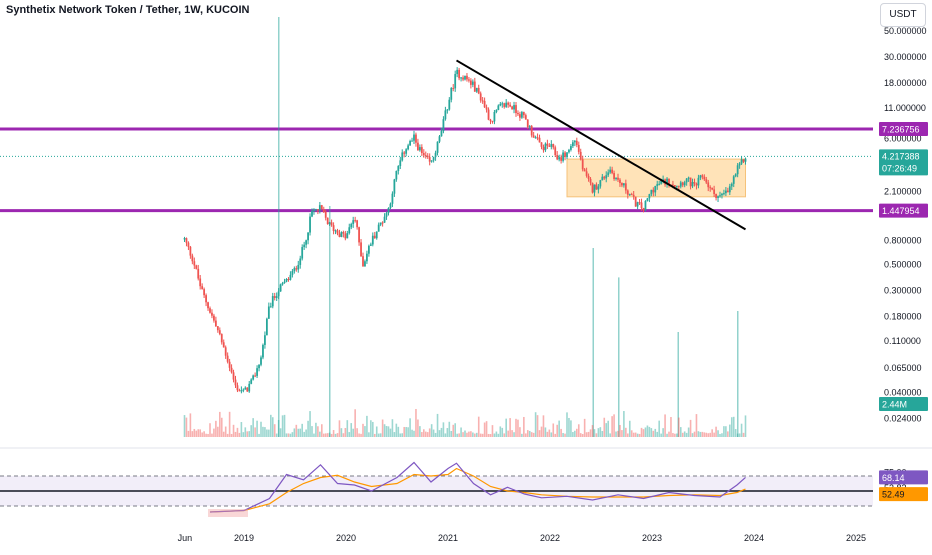 The width and height of the screenshot is (932, 555). What do you see at coordinates (448, 538) in the screenshot?
I see `time-tick-label: 2021` at bounding box center [448, 538].